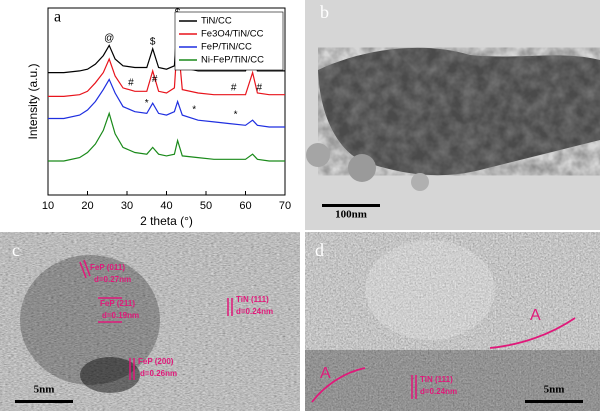 This screenshot has height=416, width=600. I want to click on peak-marker: $, so click(153, 42).